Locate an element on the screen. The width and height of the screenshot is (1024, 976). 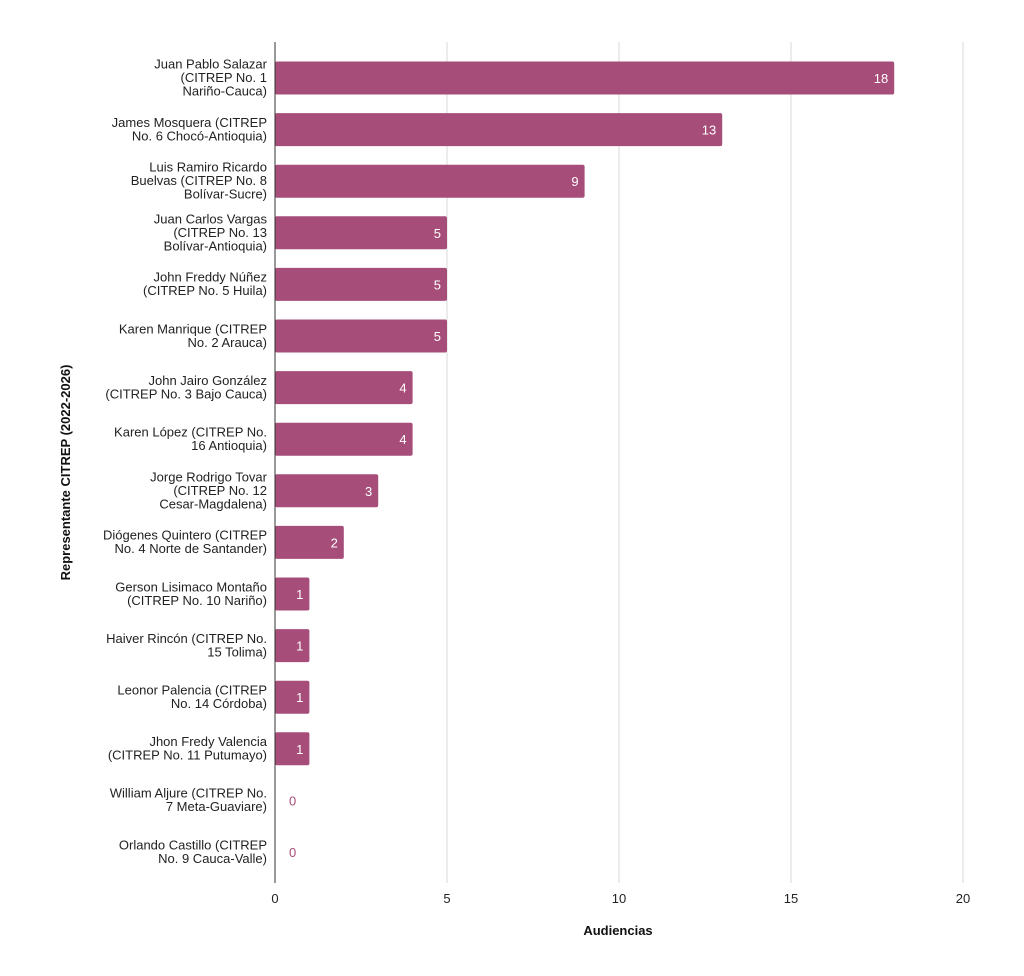
category-label-line: Jhon Fredy Valencia is located at coordinates (208, 741).